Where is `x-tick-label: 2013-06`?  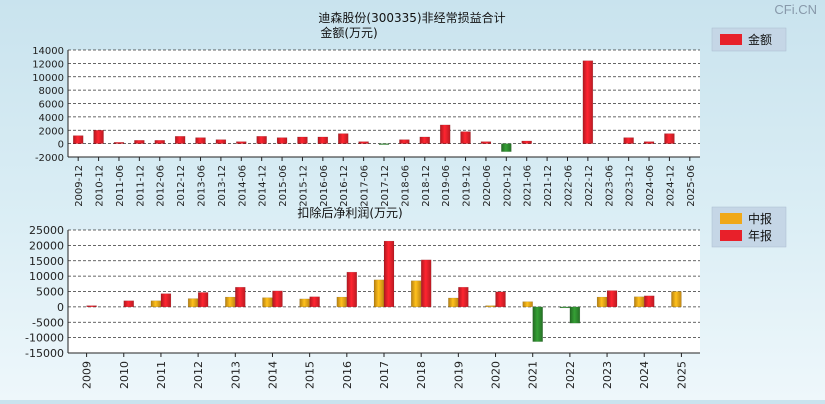 x-tick-label: 2013-06 is located at coordinates (202, 186).